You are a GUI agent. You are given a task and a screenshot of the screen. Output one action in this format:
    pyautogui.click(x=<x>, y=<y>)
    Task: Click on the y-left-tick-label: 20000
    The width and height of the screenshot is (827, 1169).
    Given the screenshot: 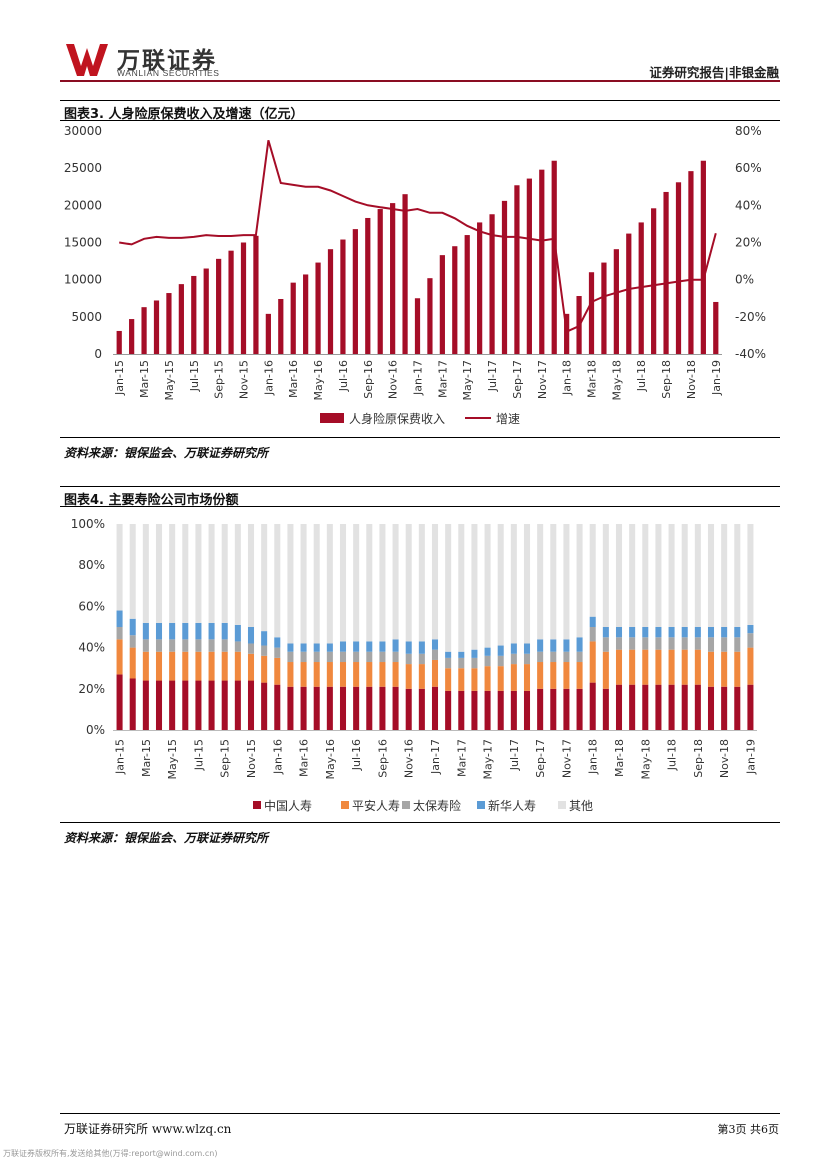 What is the action you would take?
    pyautogui.click(x=83, y=205)
    